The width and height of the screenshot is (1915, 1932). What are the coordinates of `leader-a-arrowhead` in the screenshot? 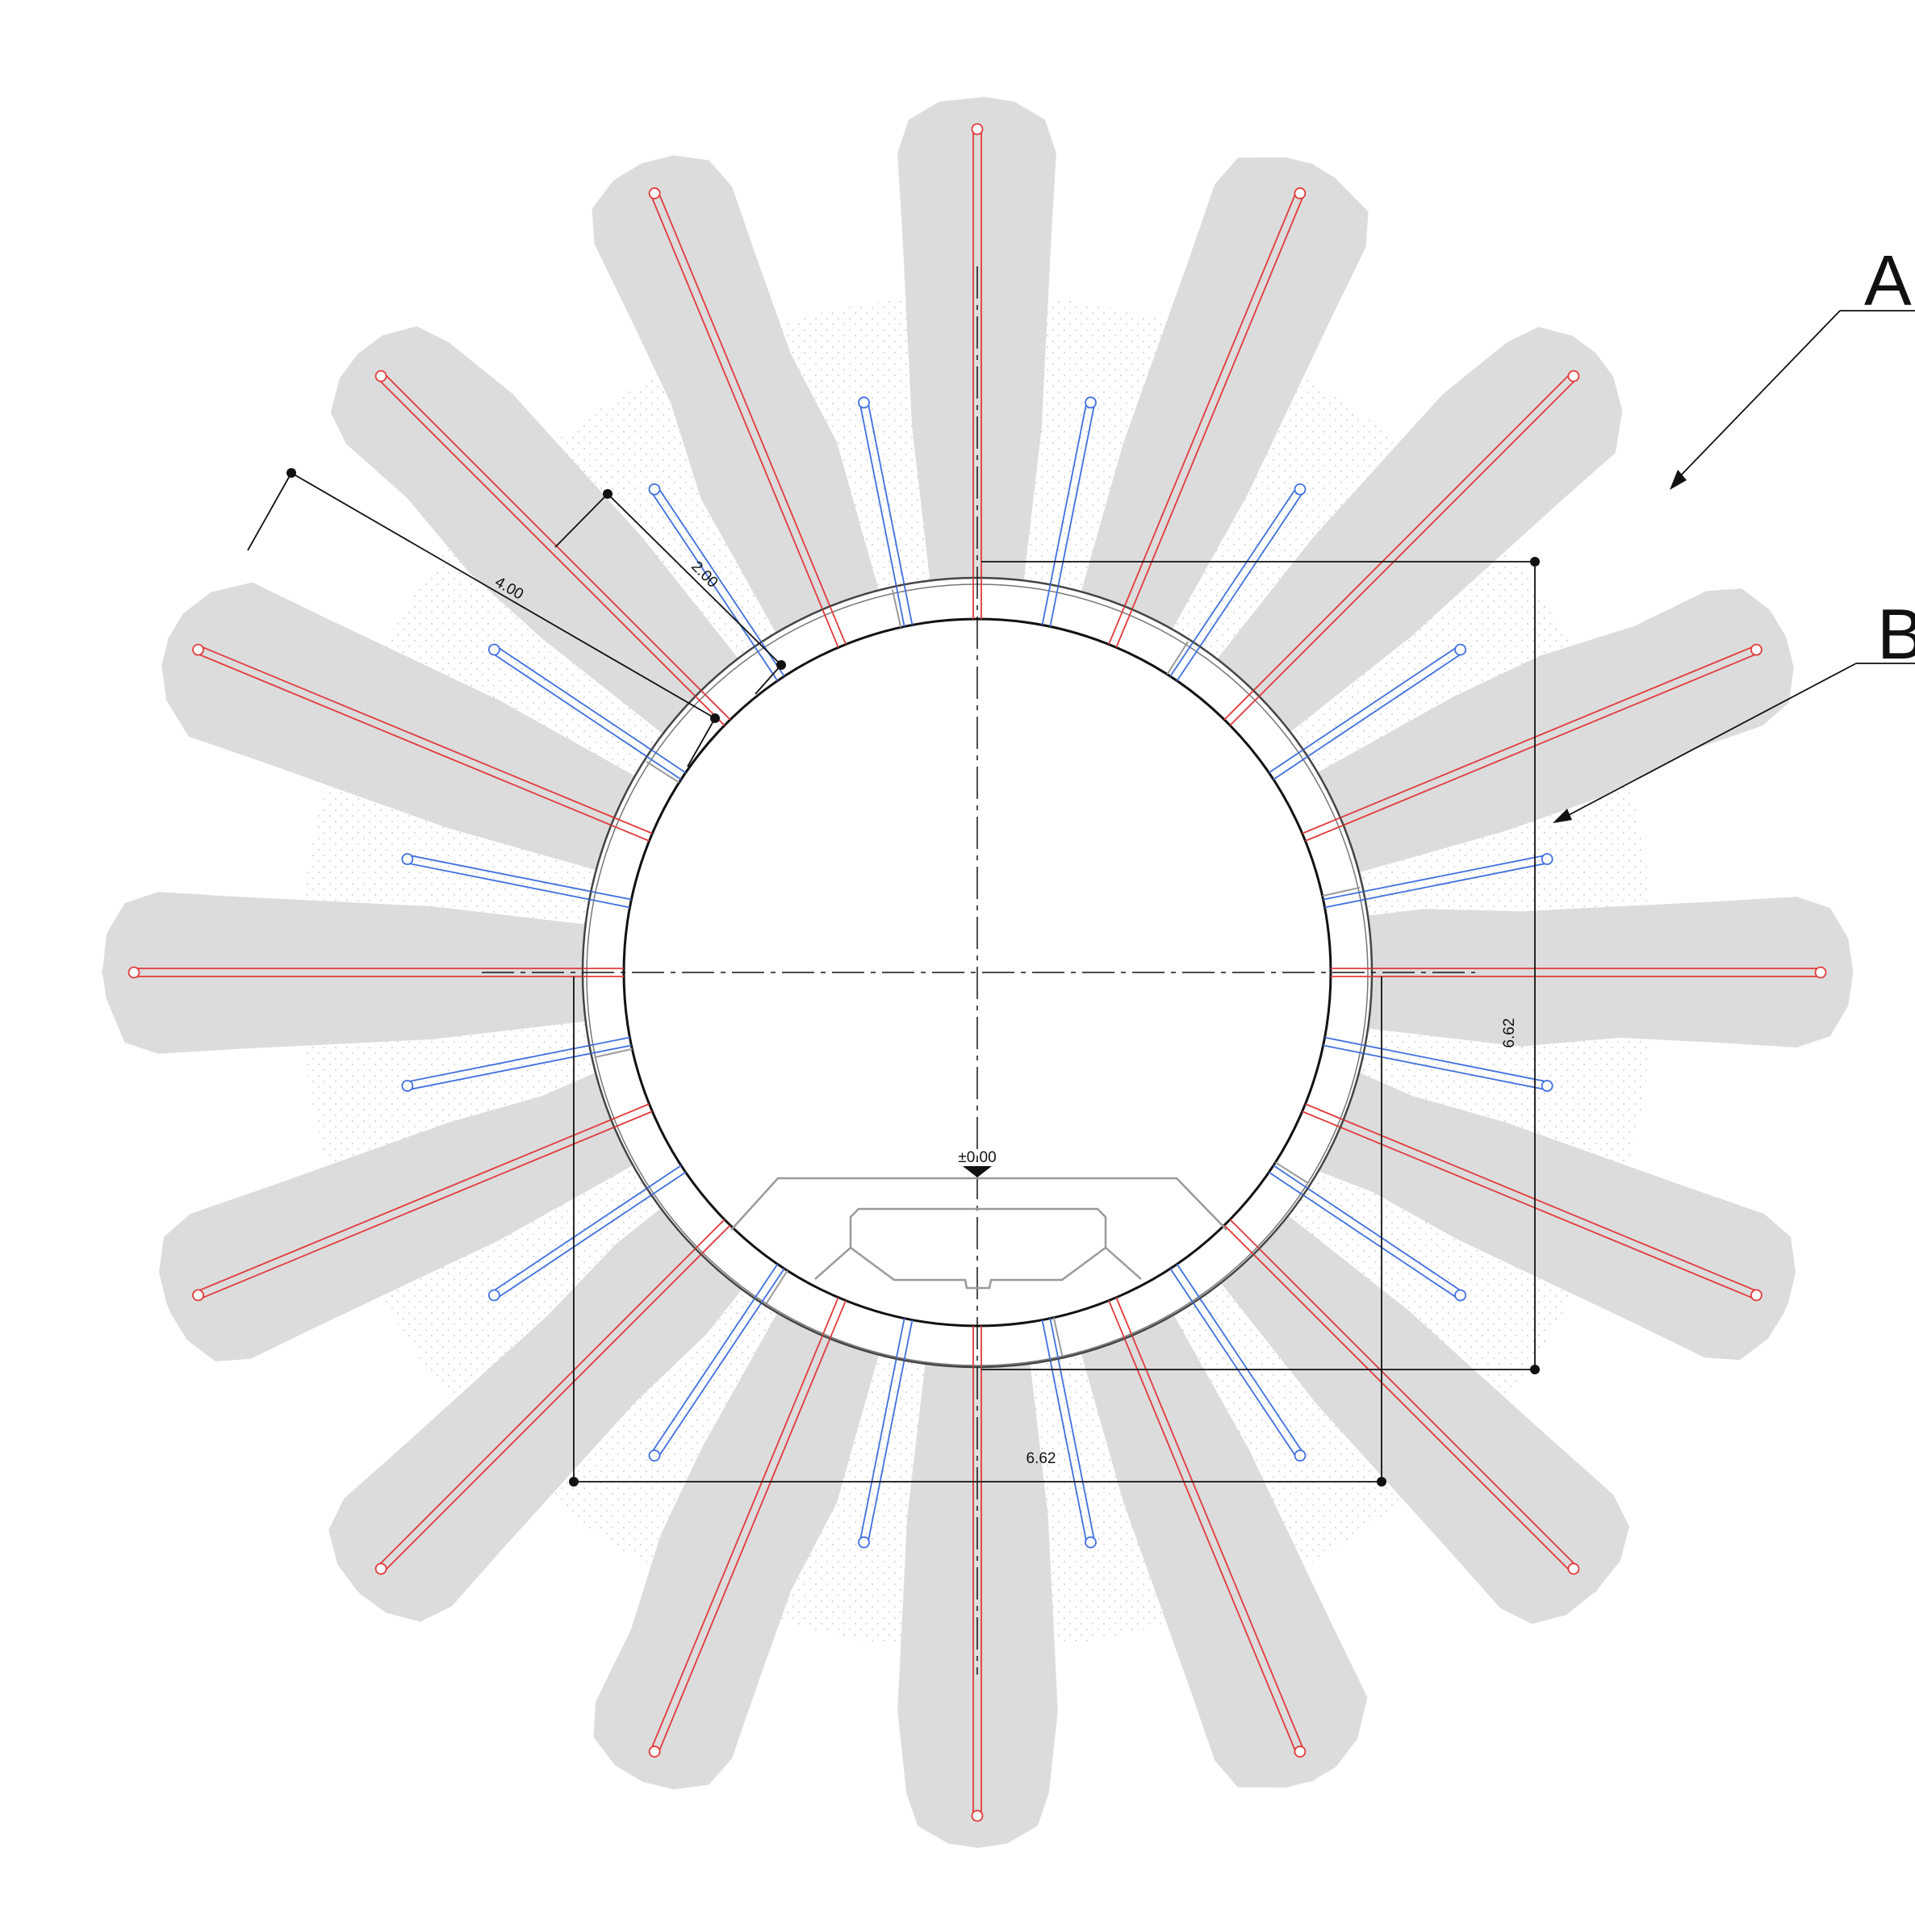 It's located at (1679, 480).